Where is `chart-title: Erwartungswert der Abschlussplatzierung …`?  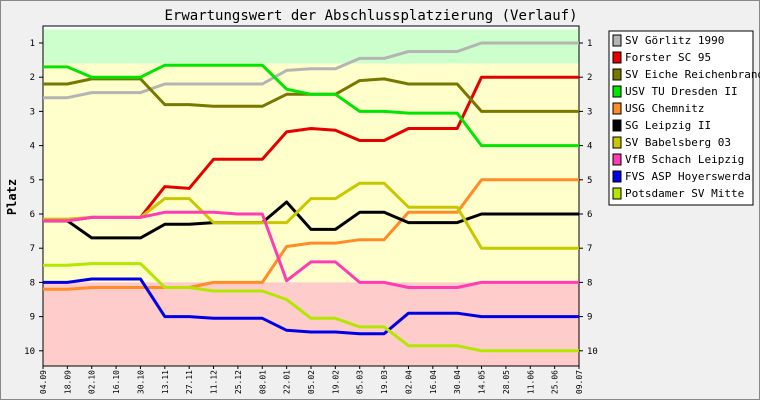 chart-title: Erwartungswert der Abschlussplatzierung … is located at coordinates (370, 16).